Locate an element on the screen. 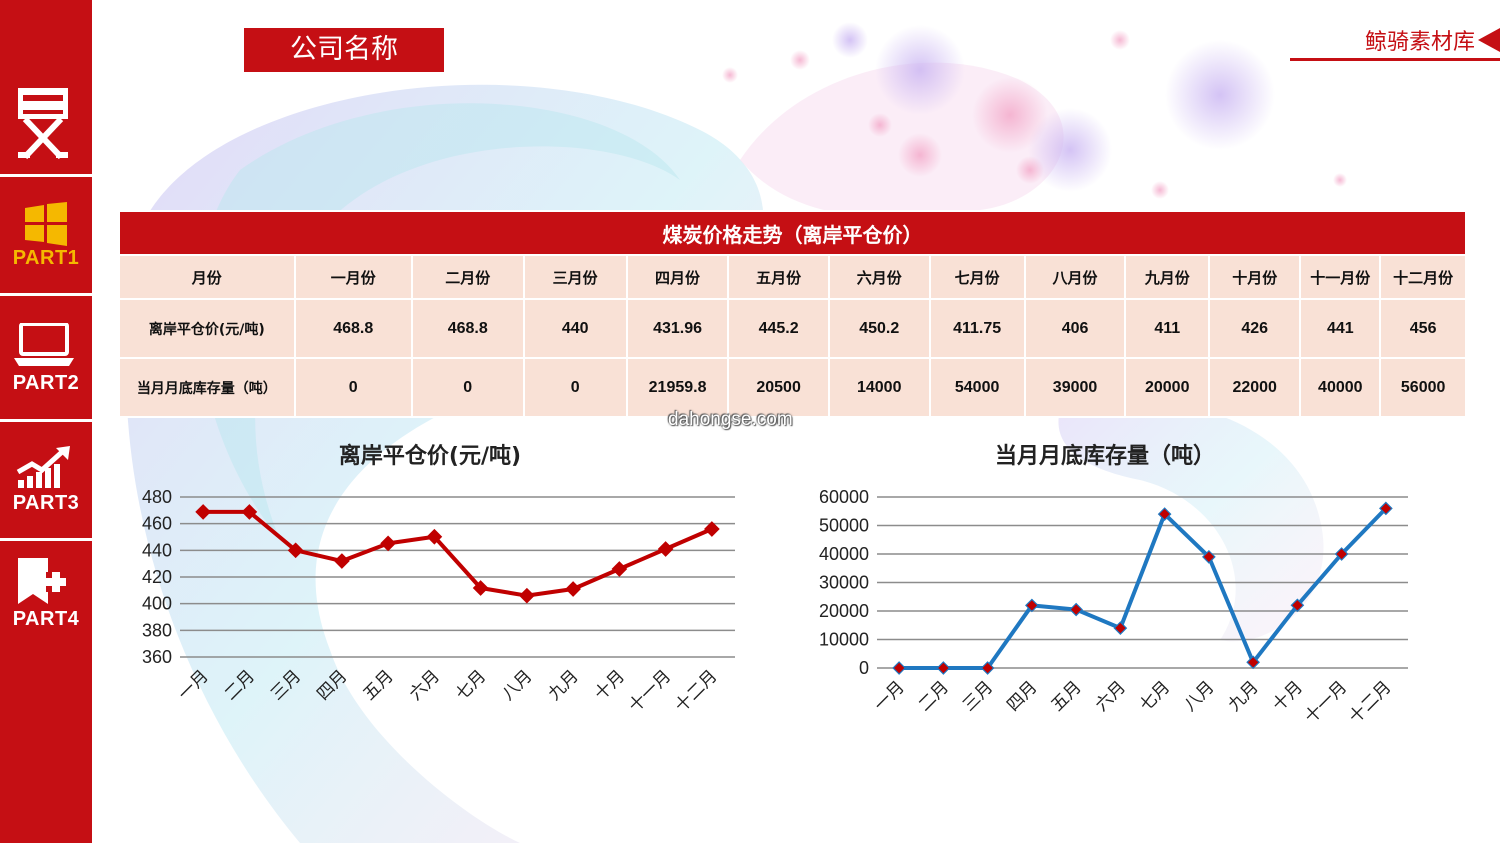 This screenshot has width=1500, height=843. table-header-cell: 六月份 is located at coordinates (879, 277).